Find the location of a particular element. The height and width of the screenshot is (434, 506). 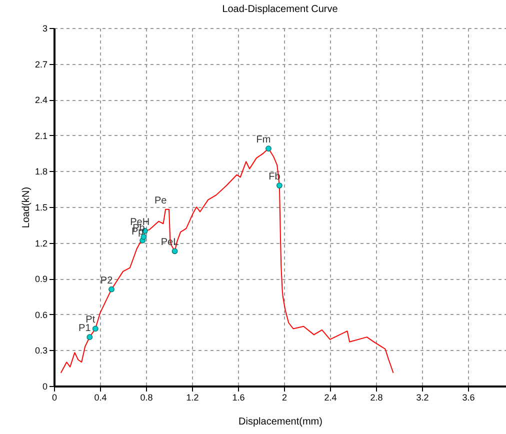

annotation: Fm is located at coordinates (263, 140).